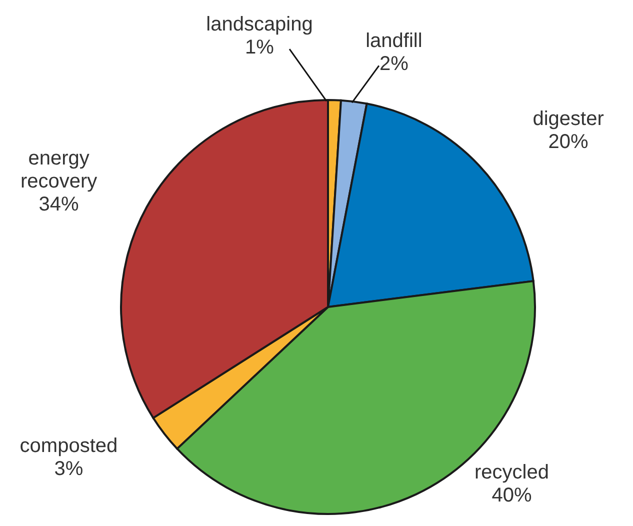  What do you see at coordinates (259, 25) in the screenshot?
I see `slice-label: landscaping` at bounding box center [259, 25].